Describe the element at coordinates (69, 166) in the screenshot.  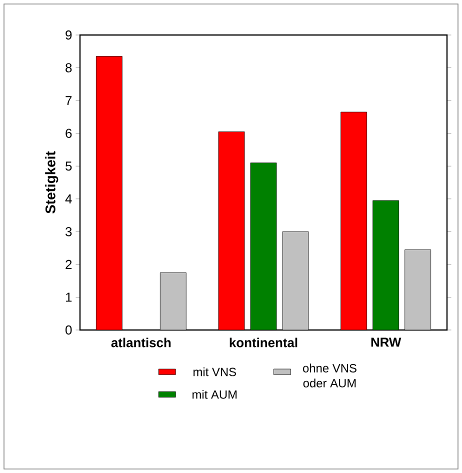
I see `y-tick-label: 5` at that location.